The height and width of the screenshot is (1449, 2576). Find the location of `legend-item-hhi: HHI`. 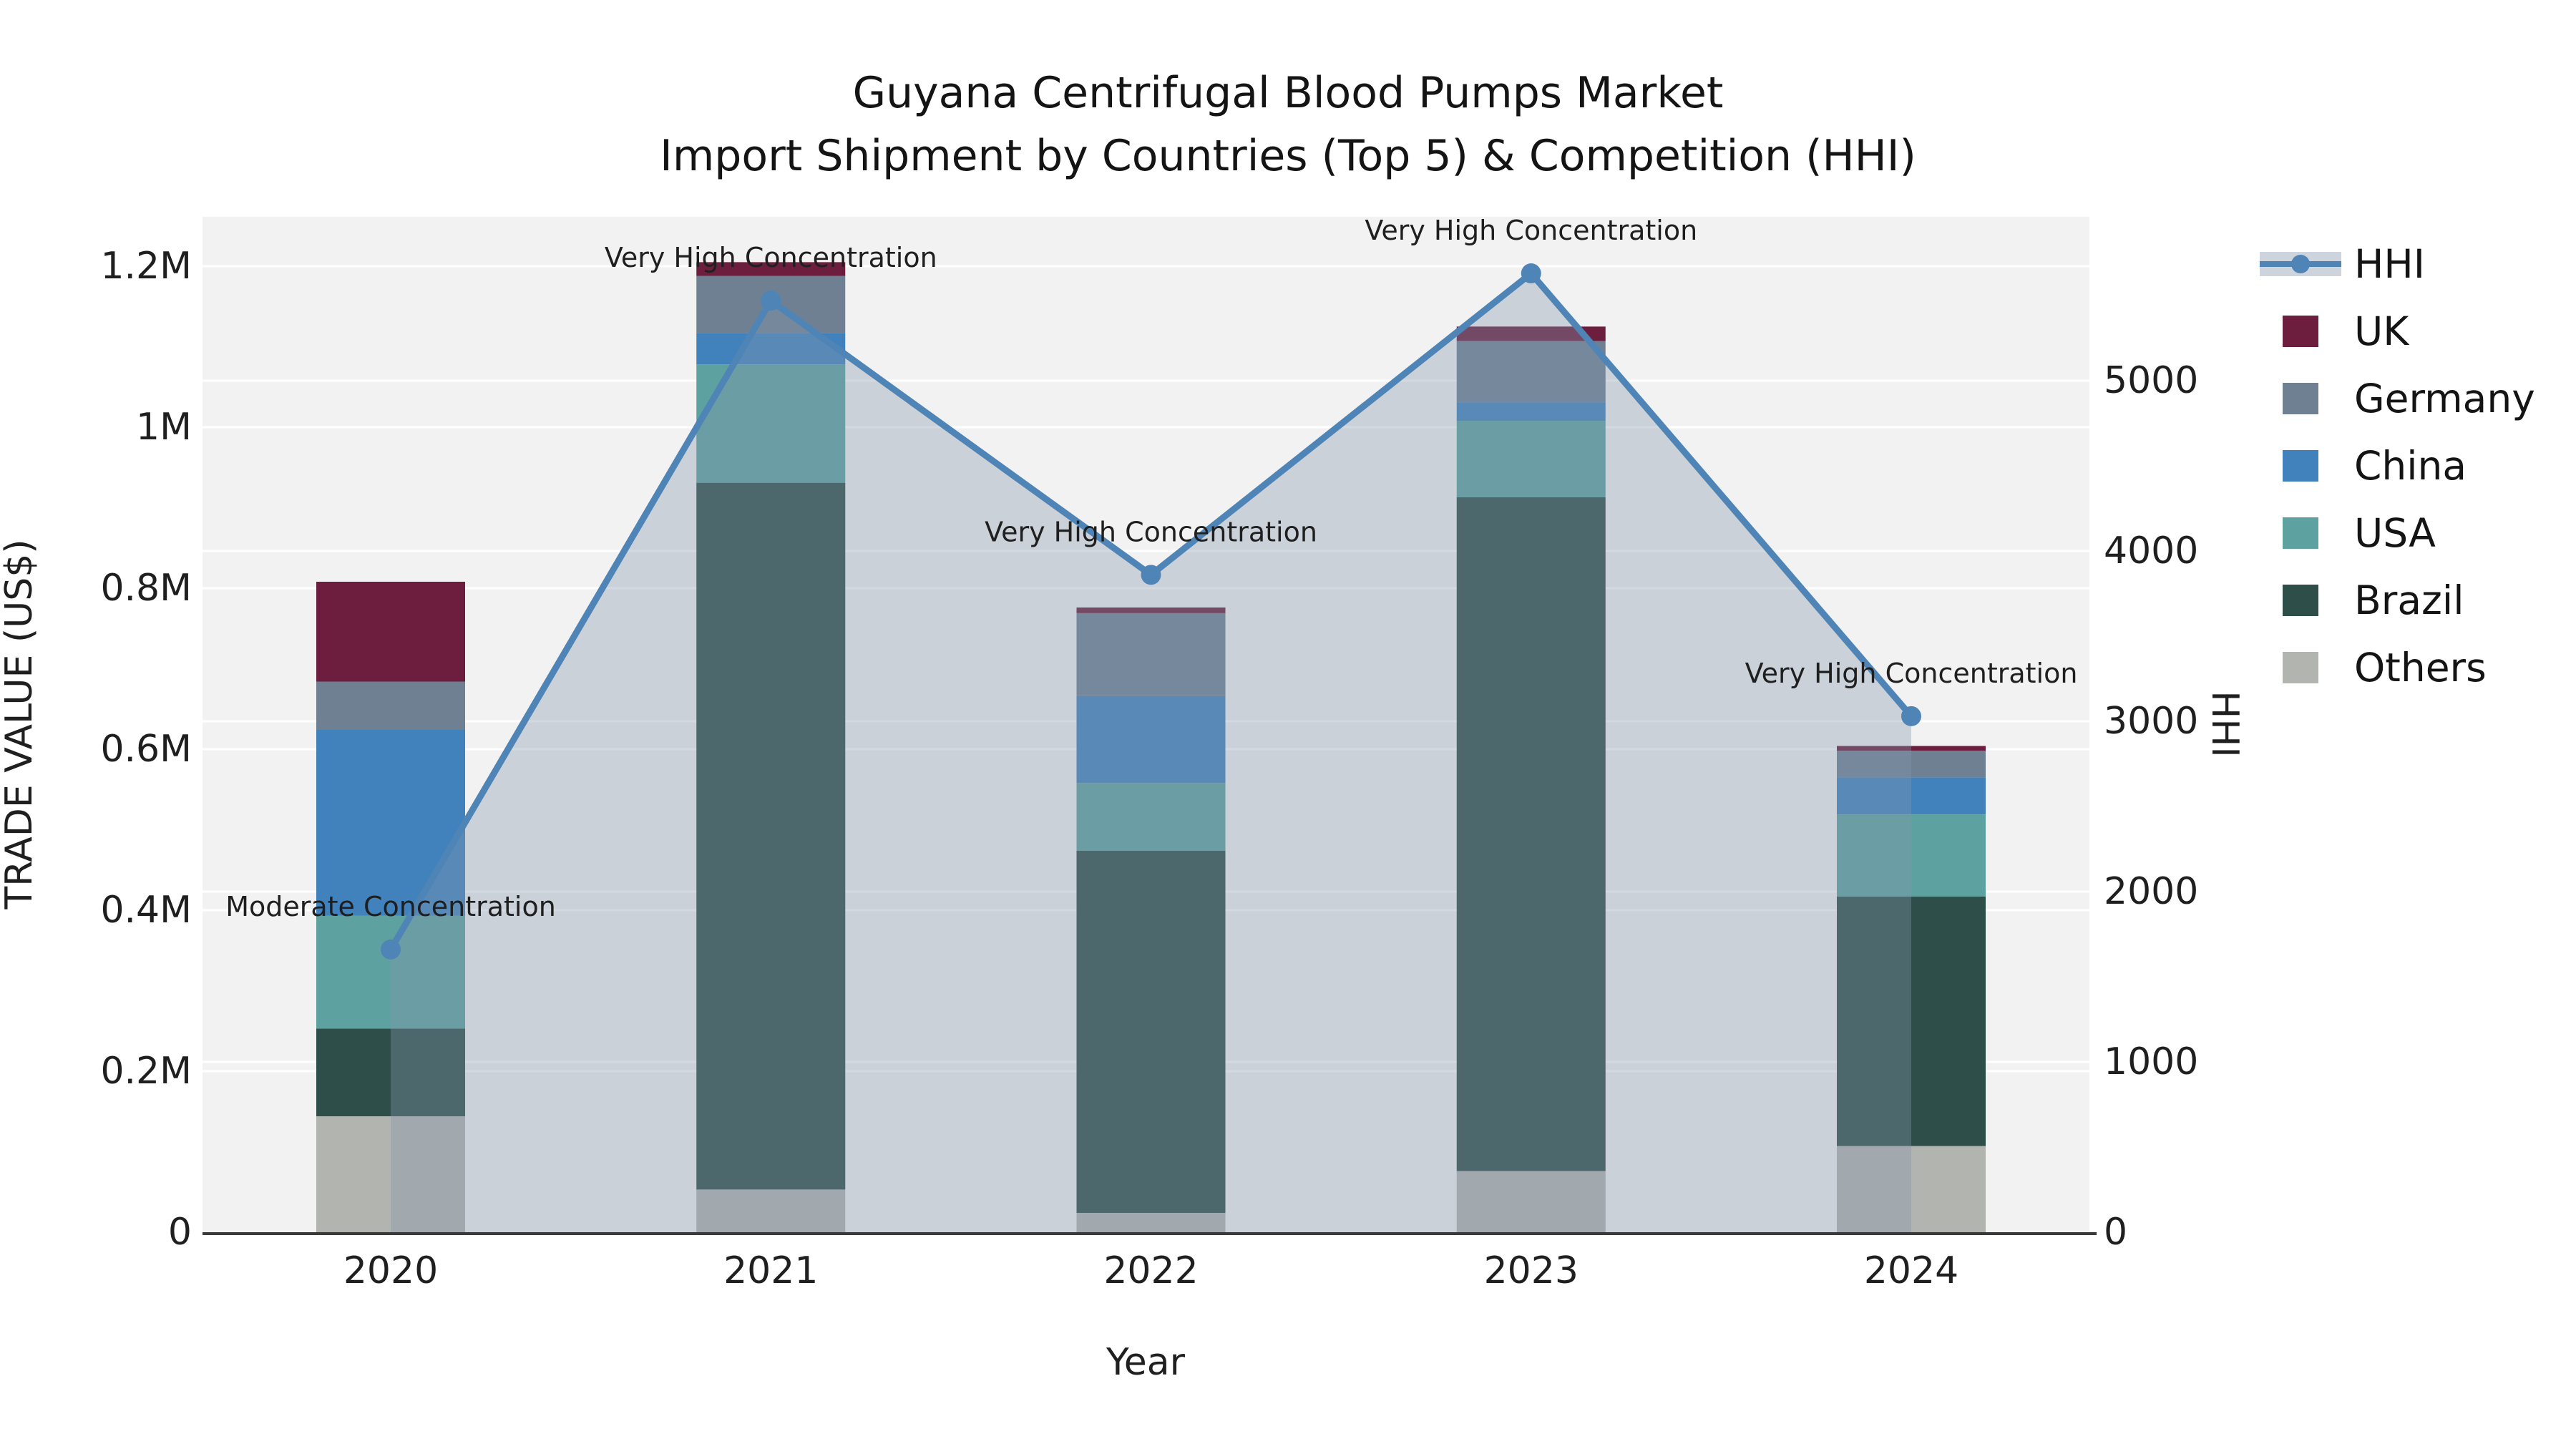

legend-item-hhi: HHI is located at coordinates (2397, 264).